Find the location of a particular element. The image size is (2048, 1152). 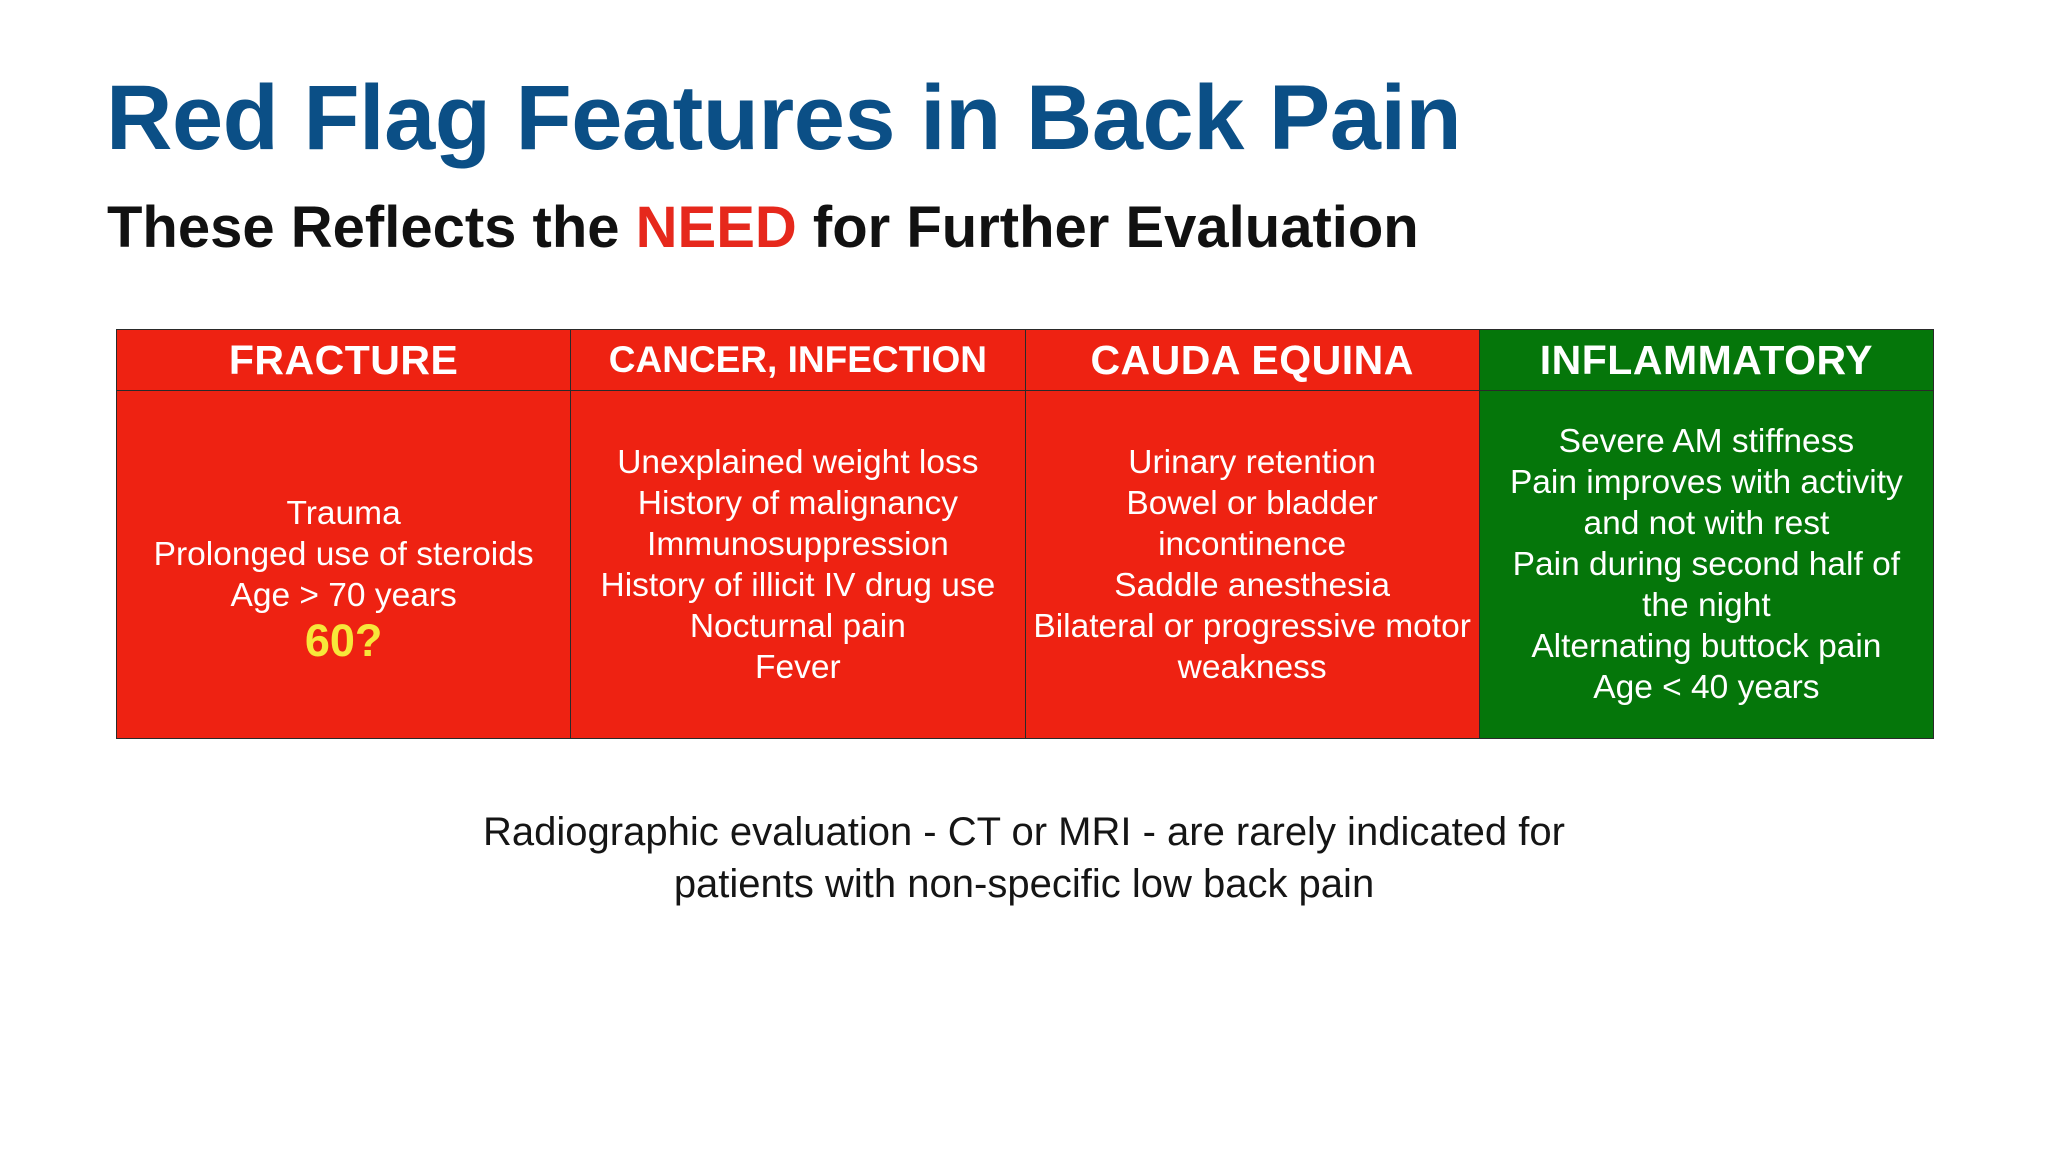

list-item: Alternating buttock pain is located at coordinates (1706, 646).